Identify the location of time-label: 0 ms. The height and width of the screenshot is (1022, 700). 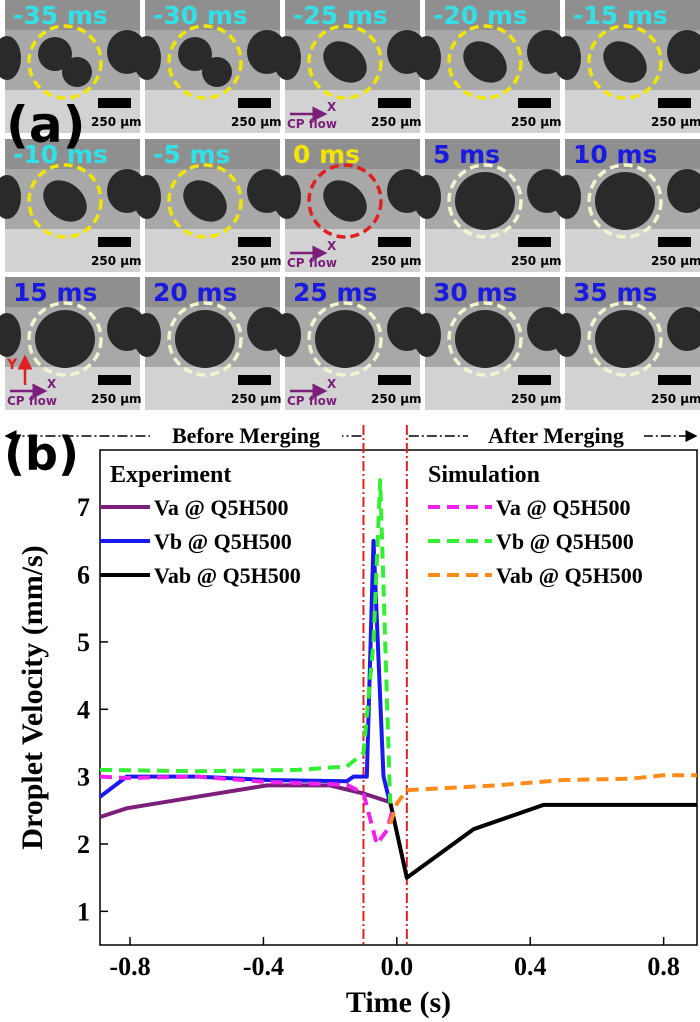
(326, 154).